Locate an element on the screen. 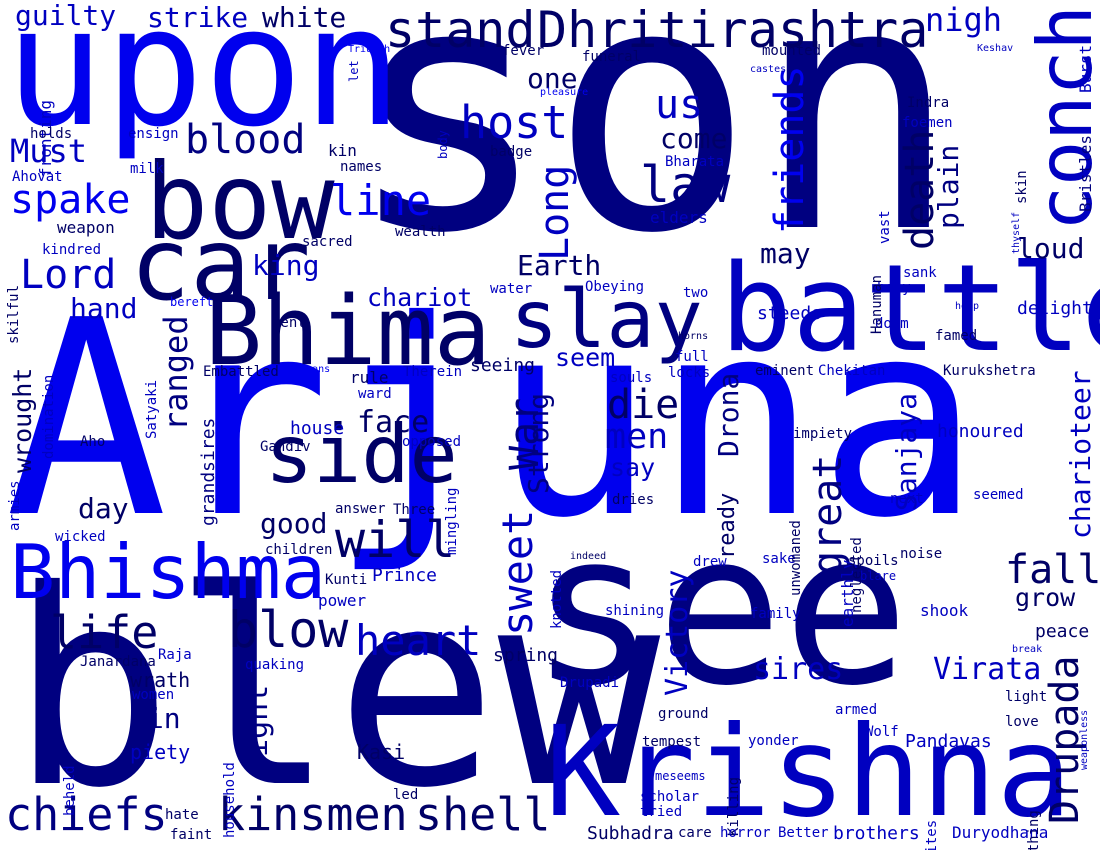 This screenshot has width=1100, height=850. word-die: die is located at coordinates (643, 405).